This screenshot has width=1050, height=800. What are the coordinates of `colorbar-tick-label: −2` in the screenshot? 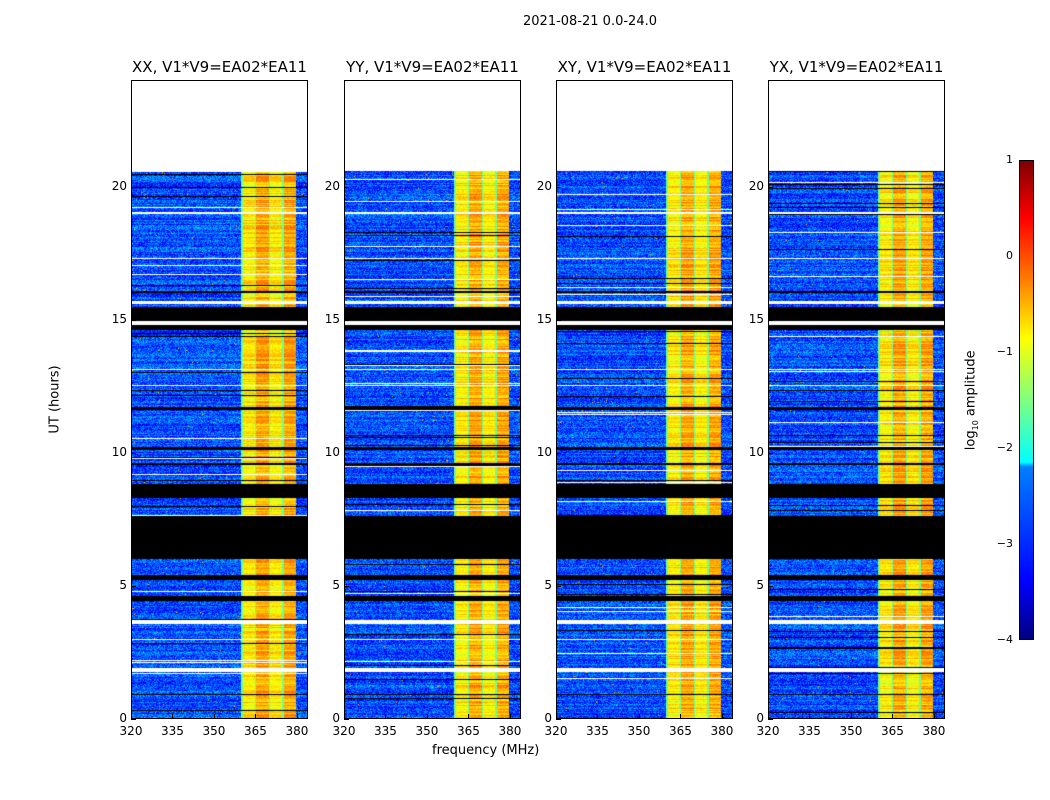 It's located at (1004, 447).